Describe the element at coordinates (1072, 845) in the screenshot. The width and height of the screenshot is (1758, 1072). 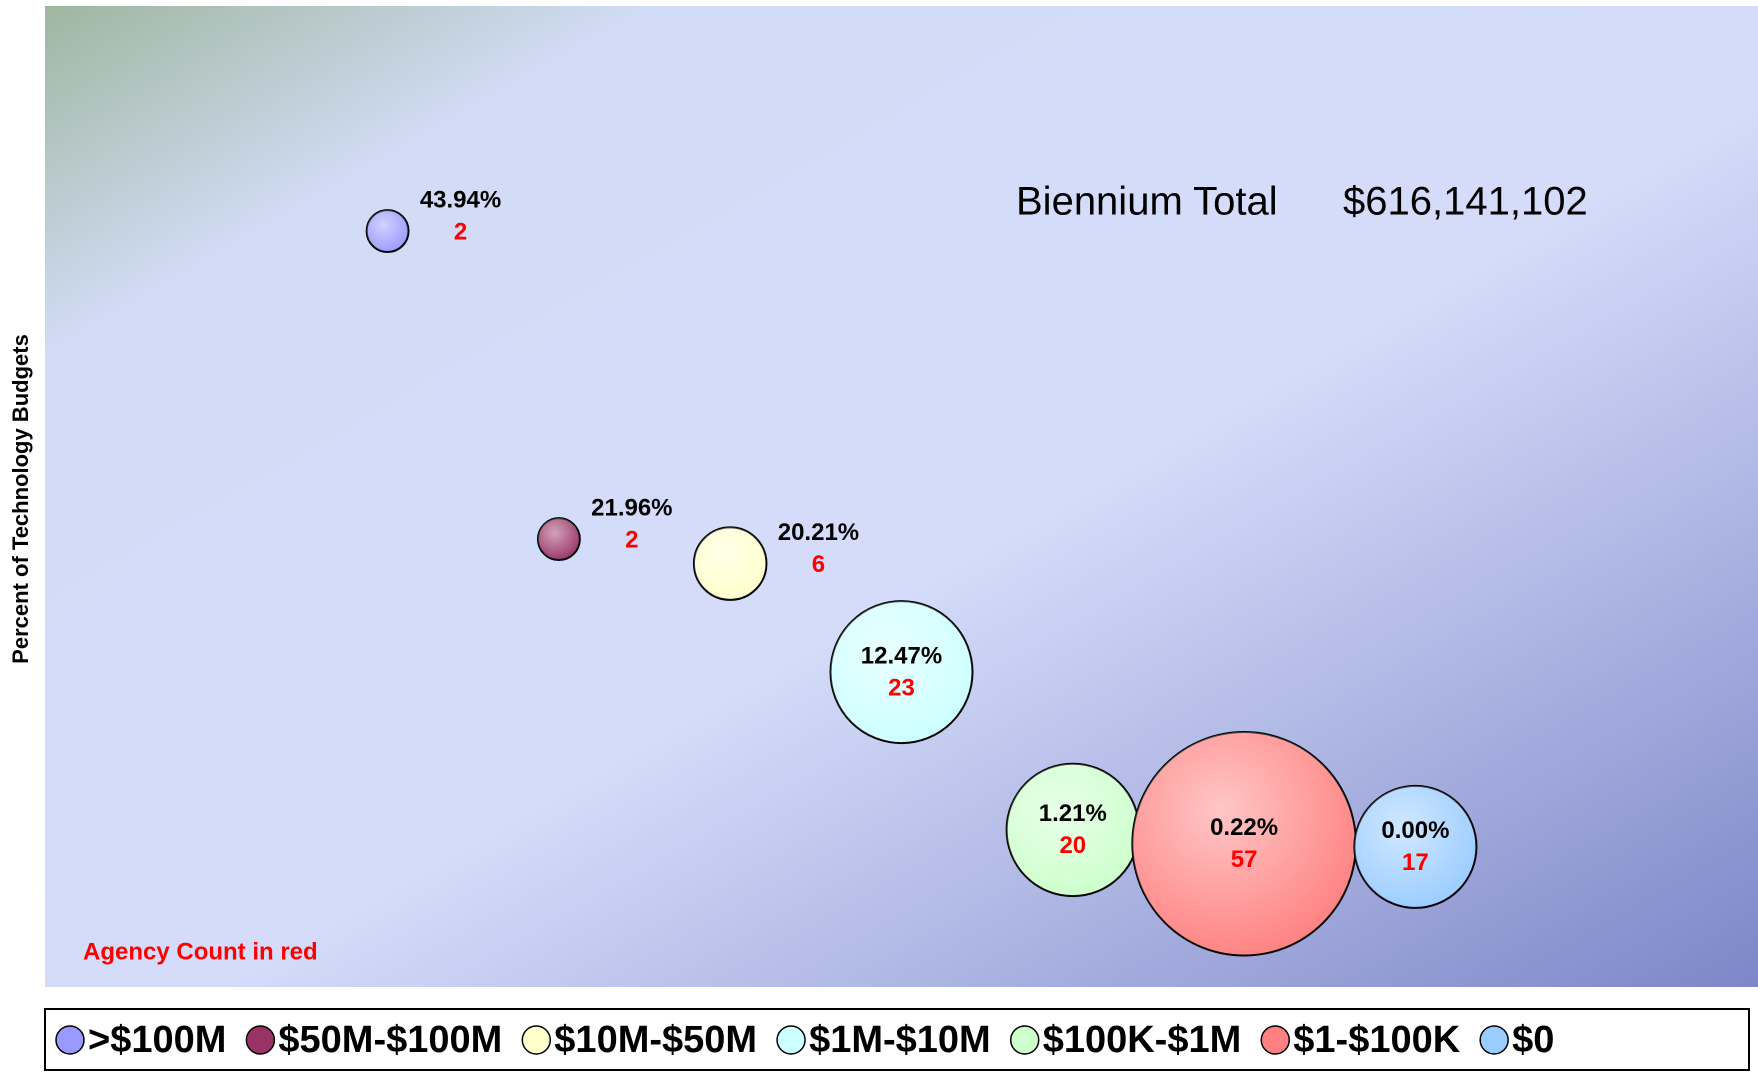
I see `count-label: 20` at that location.